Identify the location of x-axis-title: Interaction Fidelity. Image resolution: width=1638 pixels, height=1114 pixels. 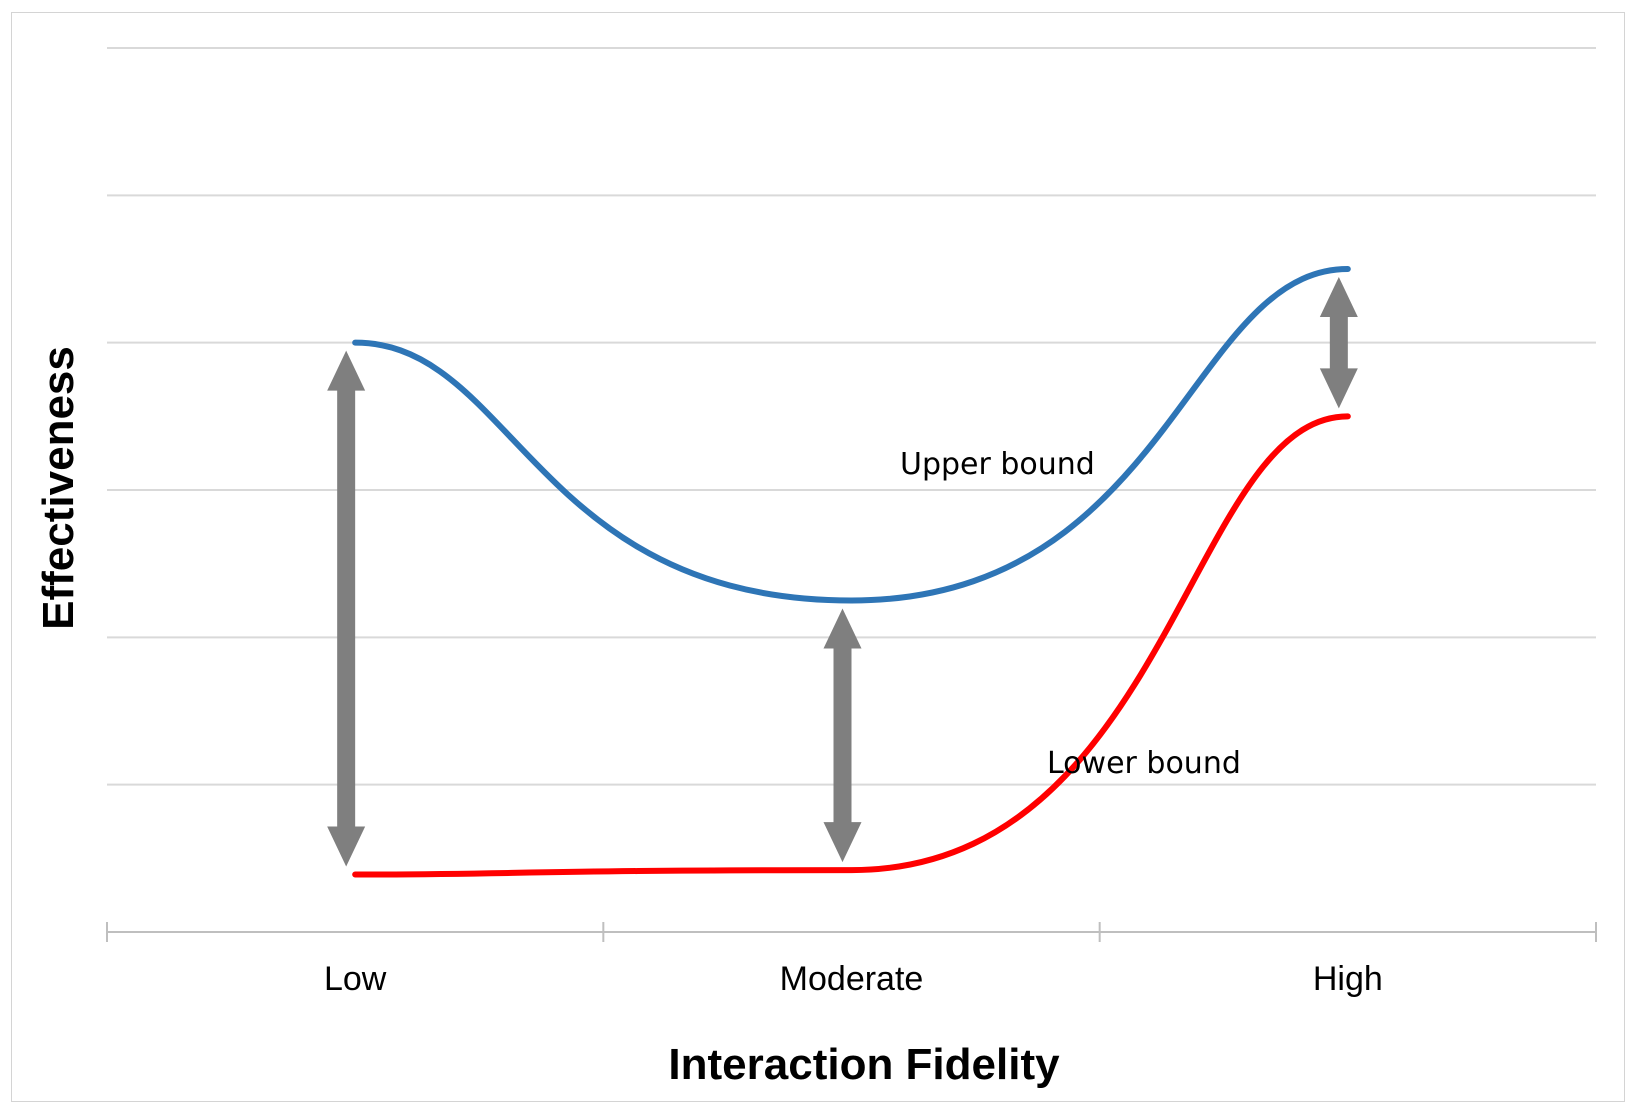
(864, 1064).